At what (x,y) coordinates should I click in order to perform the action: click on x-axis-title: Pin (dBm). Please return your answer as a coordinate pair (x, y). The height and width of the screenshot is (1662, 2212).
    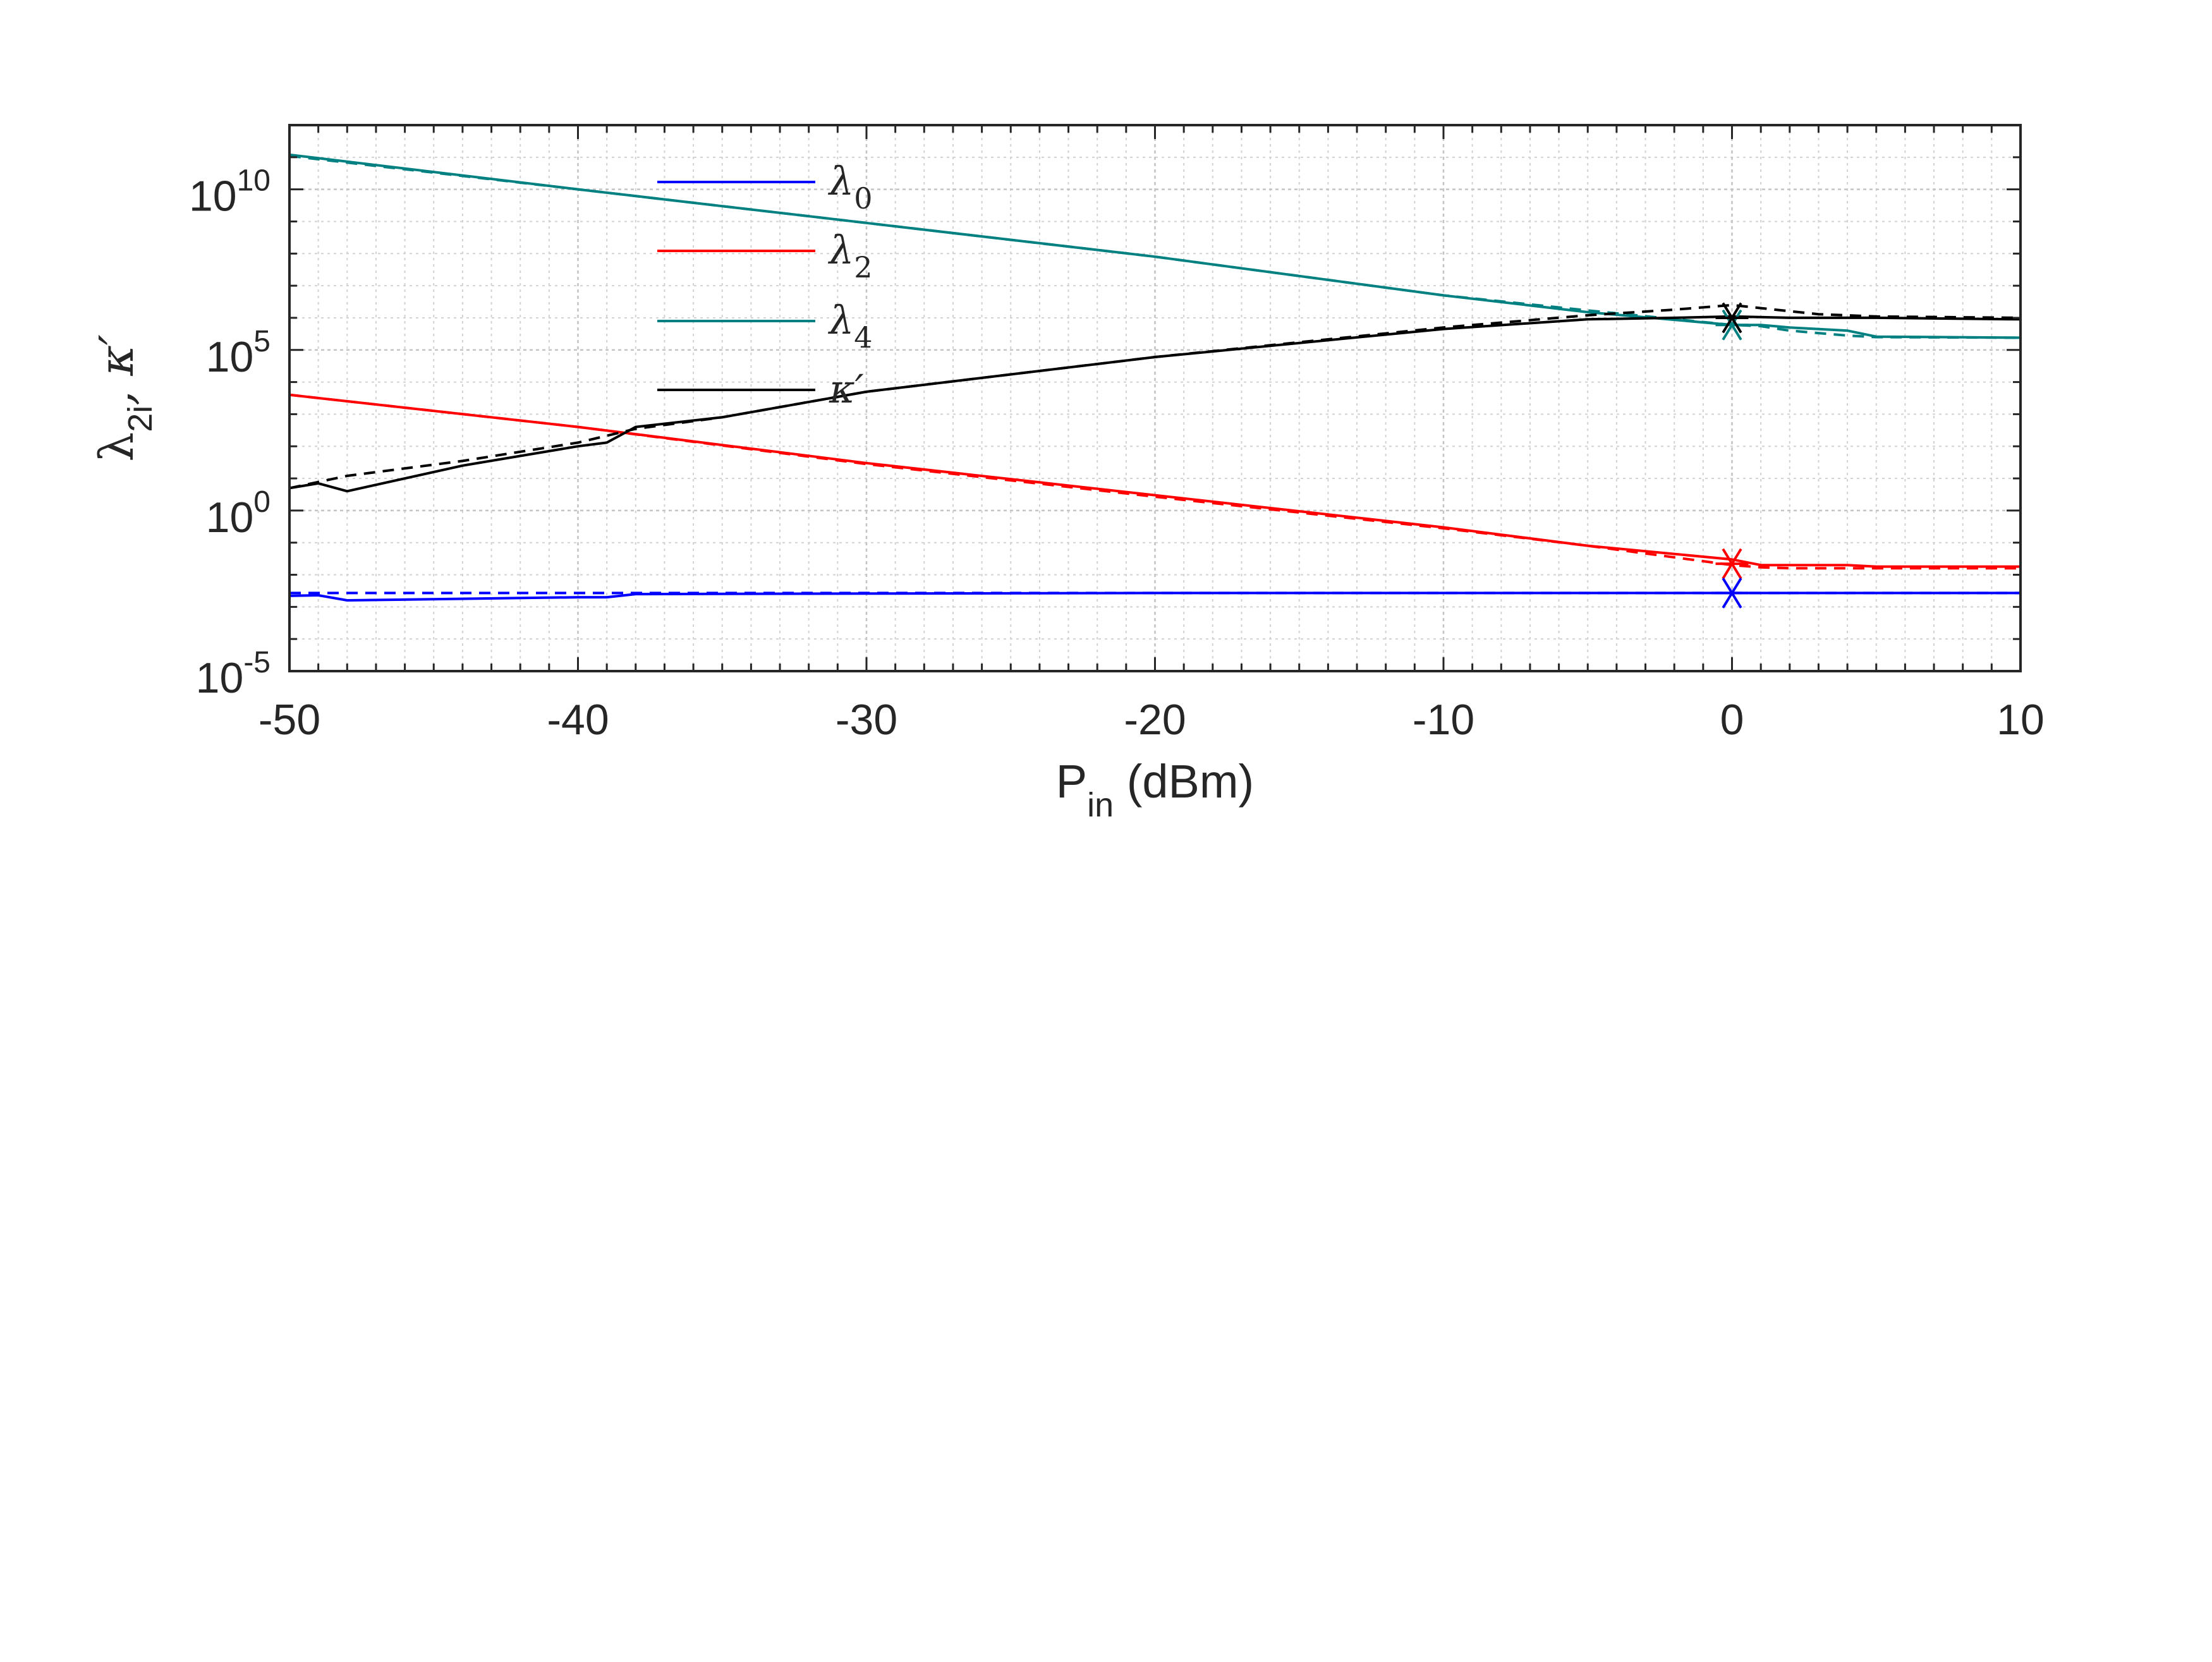
    Looking at the image, I should click on (1155, 789).